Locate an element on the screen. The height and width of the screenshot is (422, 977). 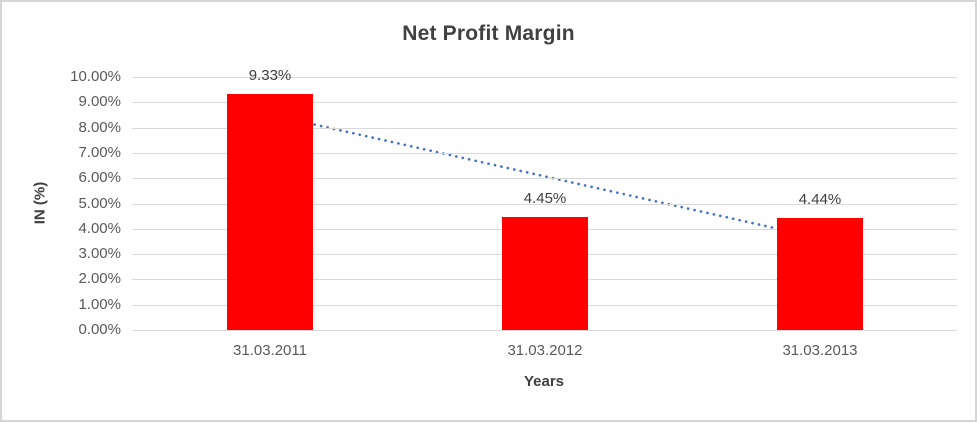
bar-value-label: 9.33% is located at coordinates (270, 75).